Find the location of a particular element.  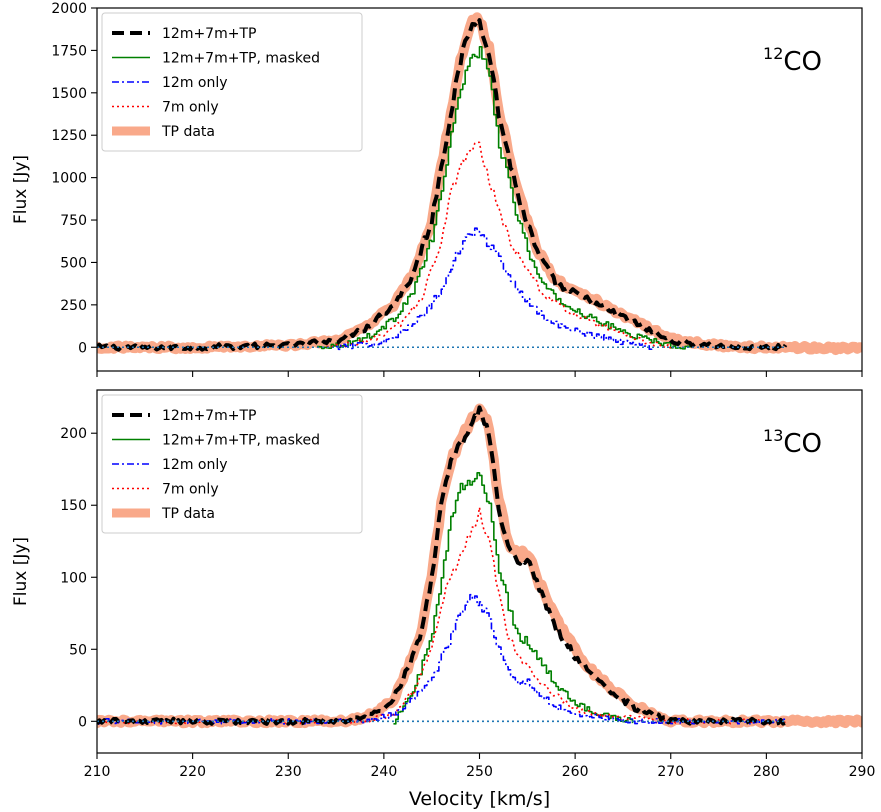

y-tick-label: 1250 is located at coordinates (69, 136).